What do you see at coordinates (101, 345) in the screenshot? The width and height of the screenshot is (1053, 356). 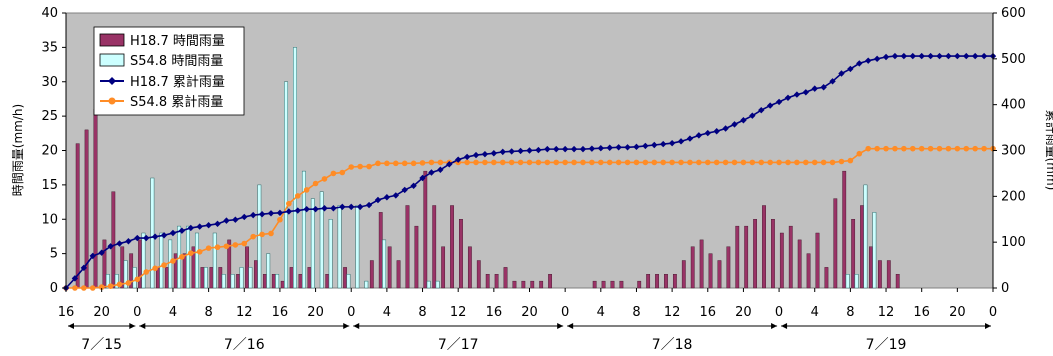 I see `date-label-0: 7／15` at bounding box center [101, 345].